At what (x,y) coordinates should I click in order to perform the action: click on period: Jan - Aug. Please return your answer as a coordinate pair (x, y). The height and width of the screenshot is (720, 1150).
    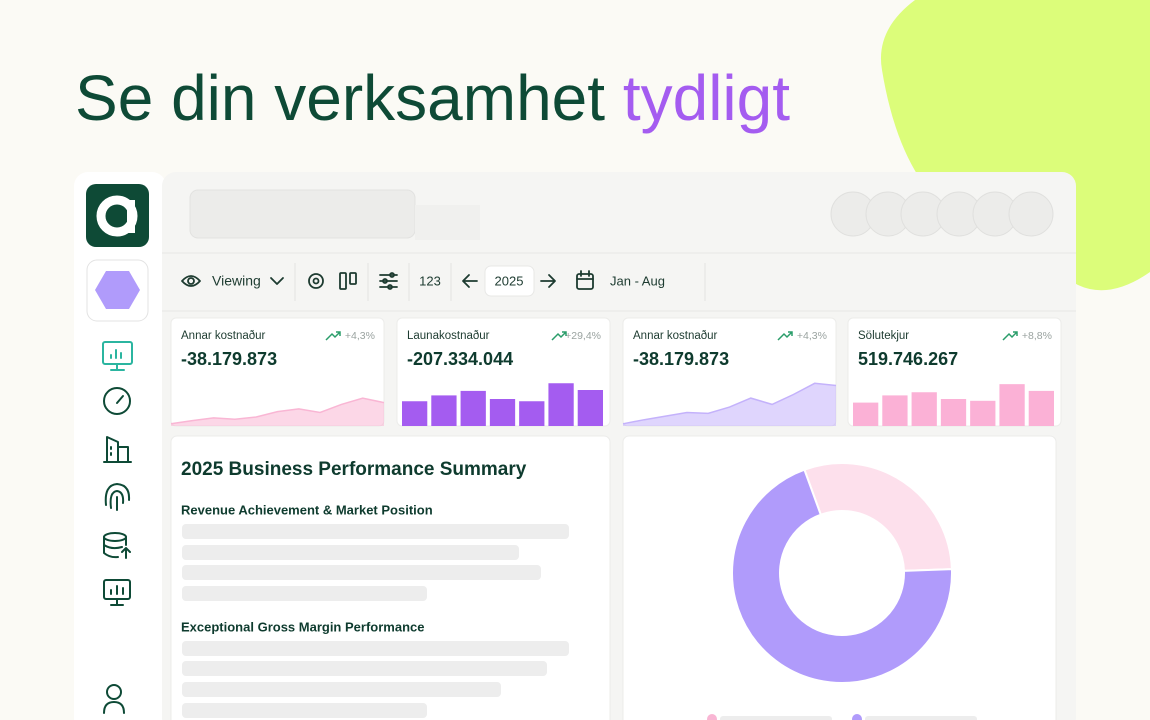
    Looking at the image, I should click on (637, 280).